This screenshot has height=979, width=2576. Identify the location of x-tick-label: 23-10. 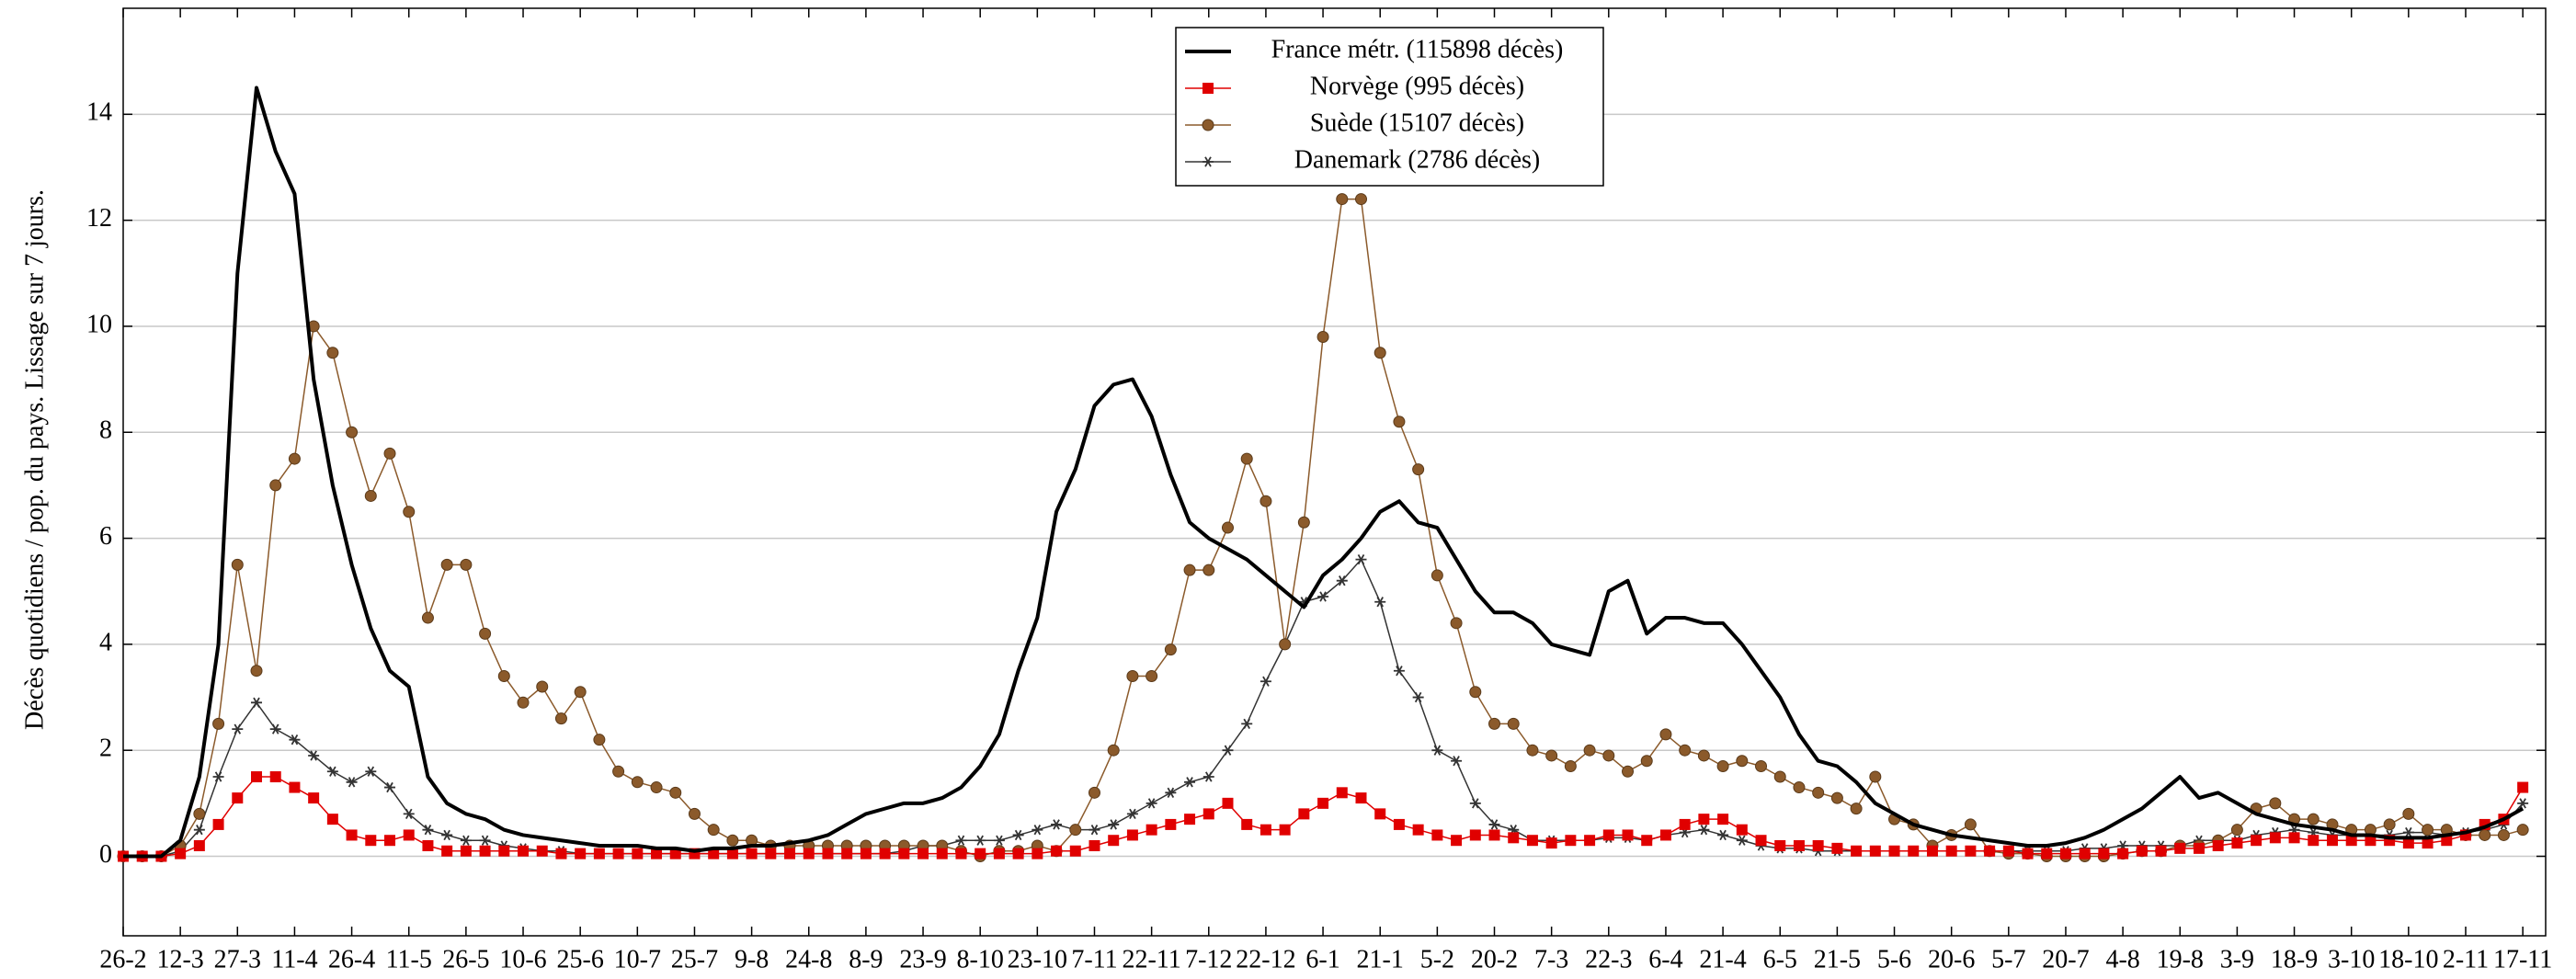
(1037, 959).